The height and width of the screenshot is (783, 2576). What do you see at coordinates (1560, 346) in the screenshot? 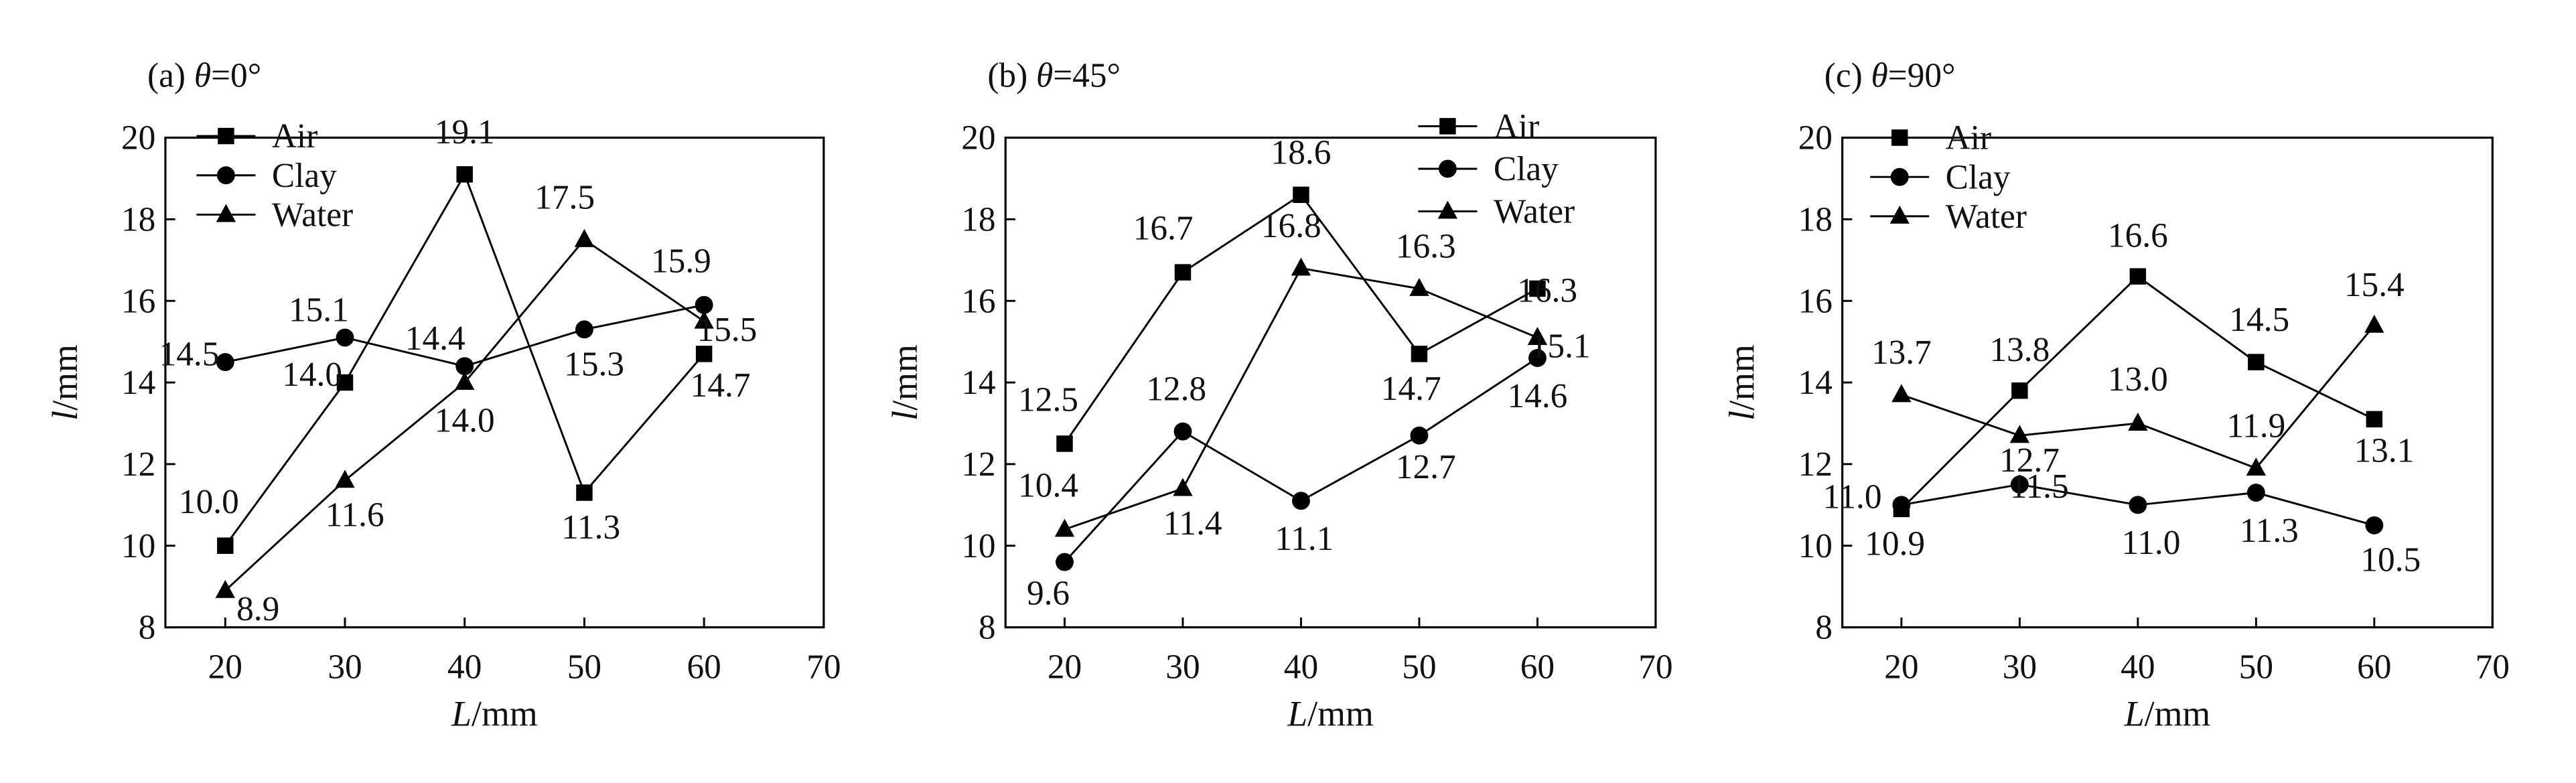
I see `data-label-water: 15.1` at bounding box center [1560, 346].